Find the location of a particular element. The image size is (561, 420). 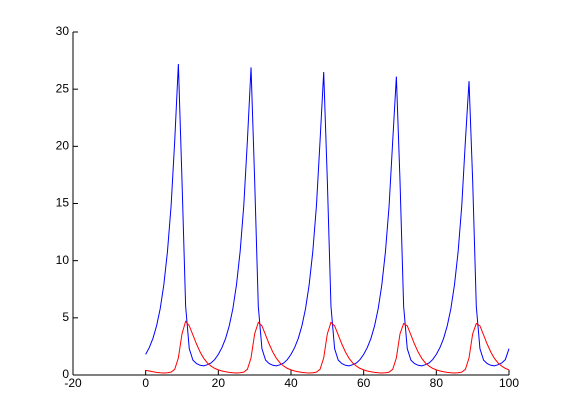

x-tick-label: 20 is located at coordinates (219, 383).